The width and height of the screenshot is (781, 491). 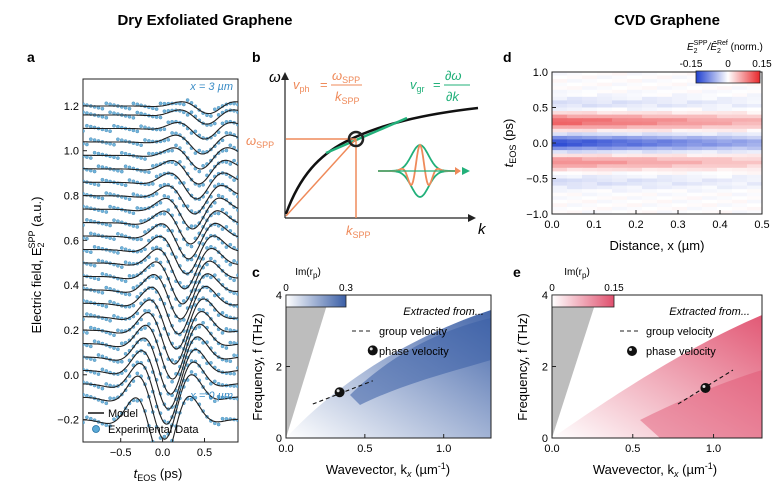 I want to click on panel-a-xtick-label-1: 0.0, so click(x=162, y=453).